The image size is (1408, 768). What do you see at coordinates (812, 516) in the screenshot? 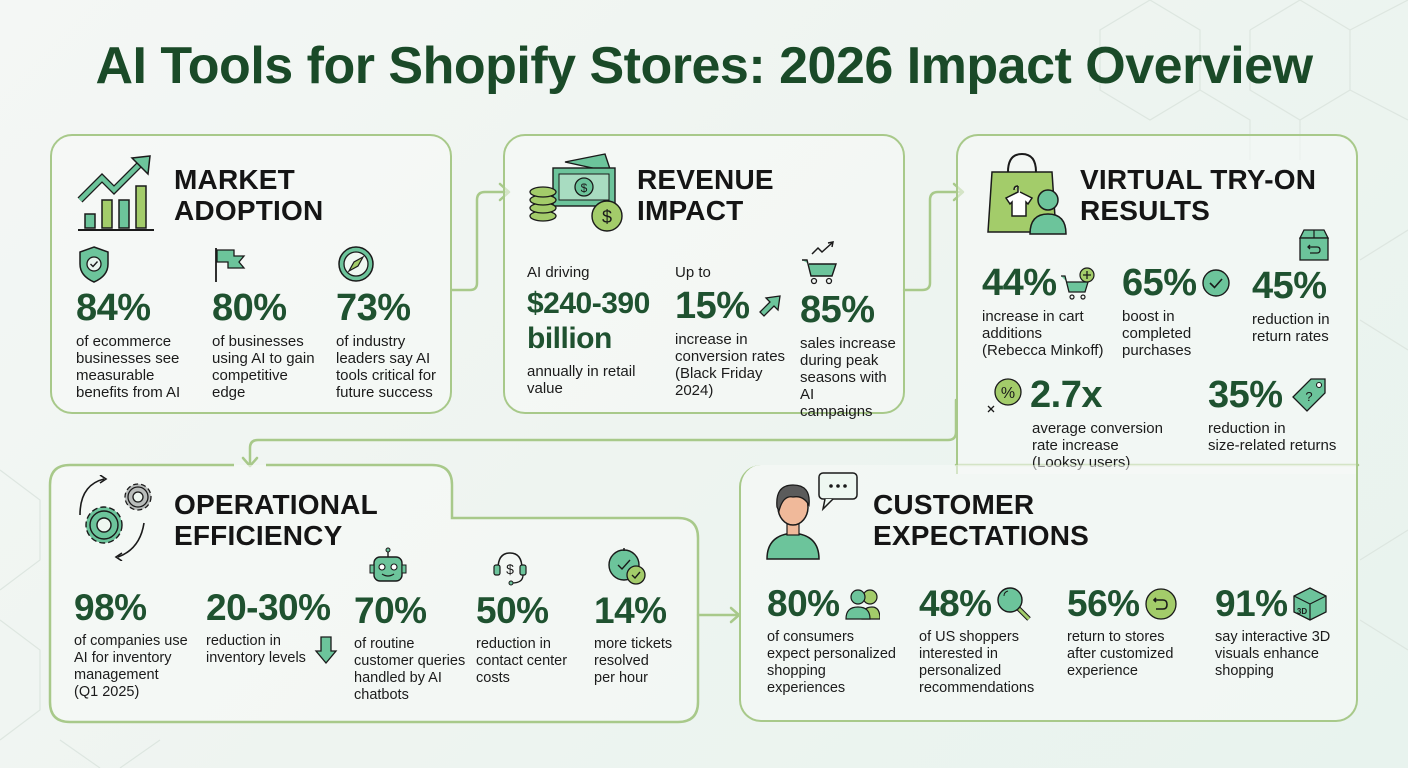
I see `person-chat-icon` at bounding box center [812, 516].